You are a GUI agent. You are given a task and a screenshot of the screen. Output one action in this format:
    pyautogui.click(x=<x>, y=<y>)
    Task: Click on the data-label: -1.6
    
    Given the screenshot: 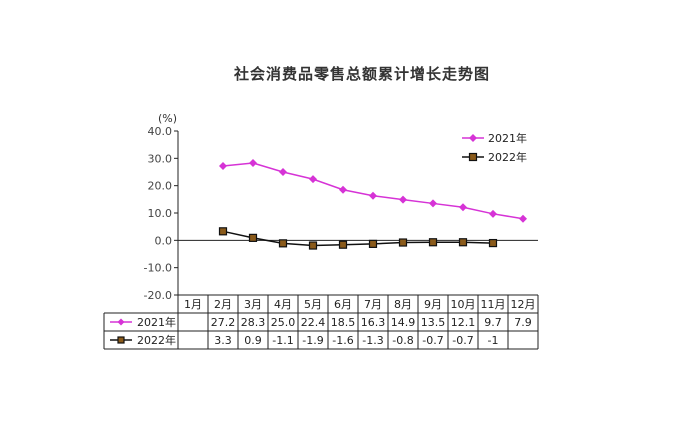 What is the action you would take?
    pyautogui.click(x=342, y=340)
    